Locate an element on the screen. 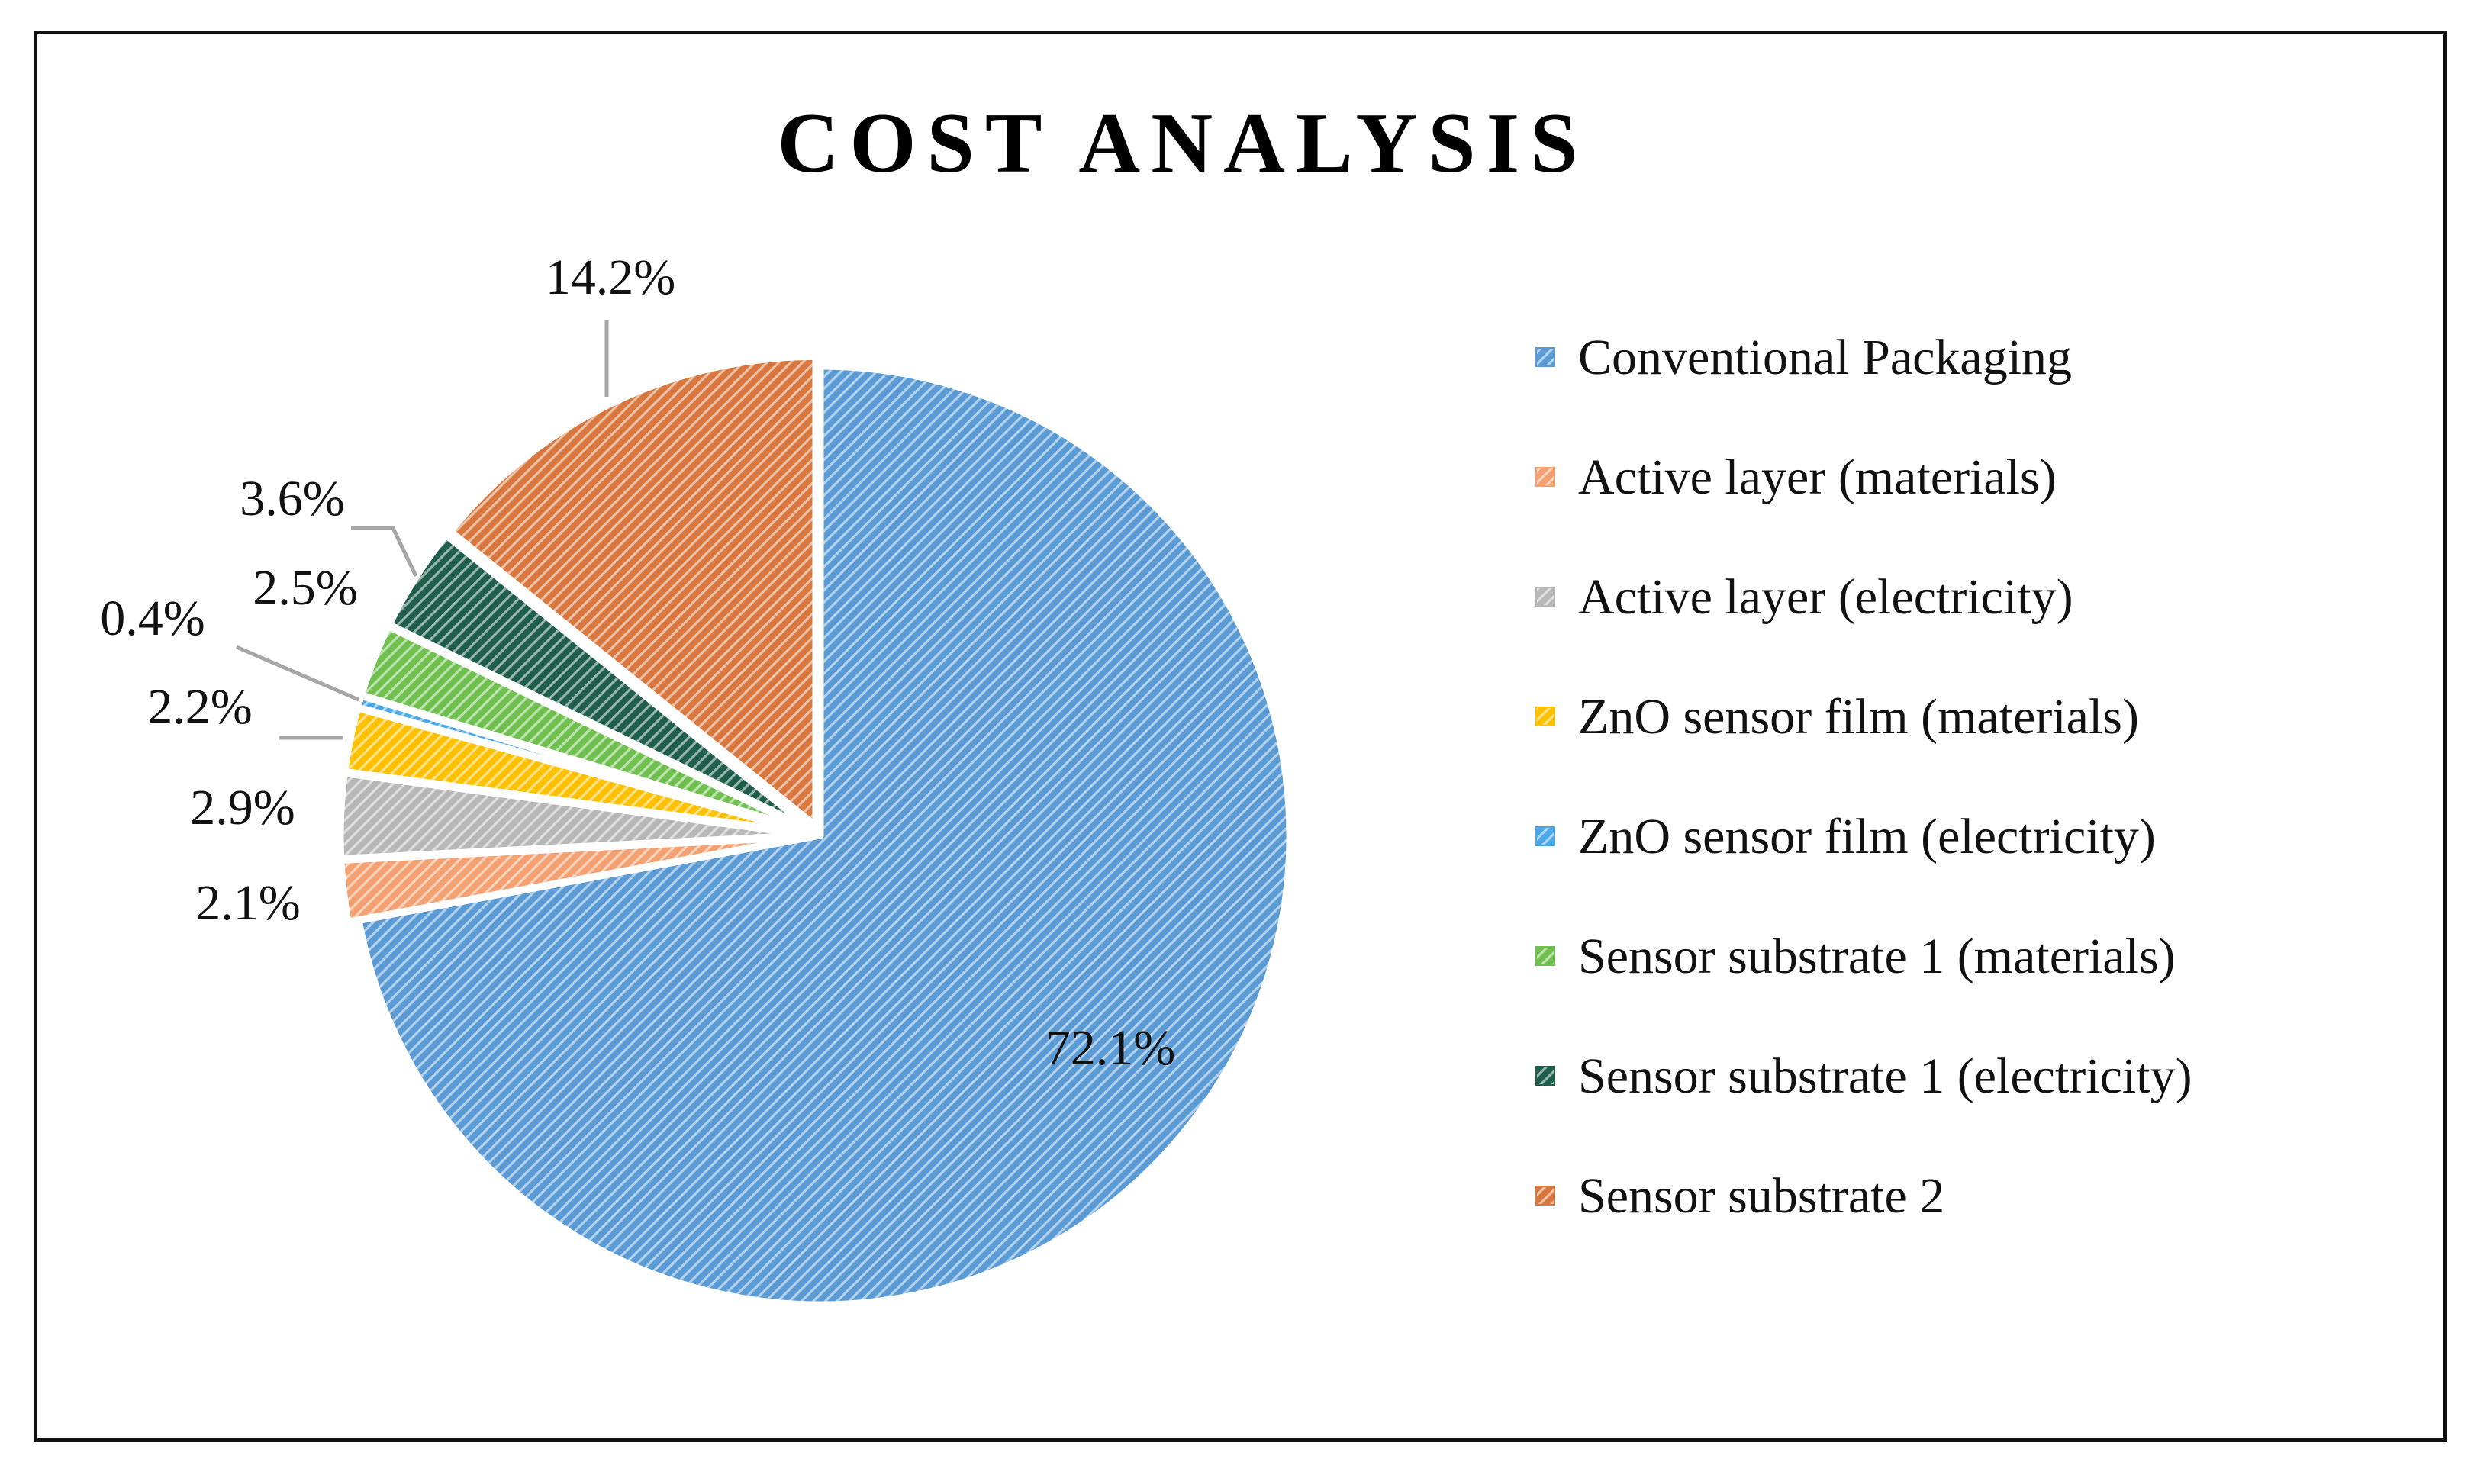 This screenshot has width=2487, height=1484. legend-item-active-layer-electricity: Active layer (electricity) is located at coordinates (1804, 597).